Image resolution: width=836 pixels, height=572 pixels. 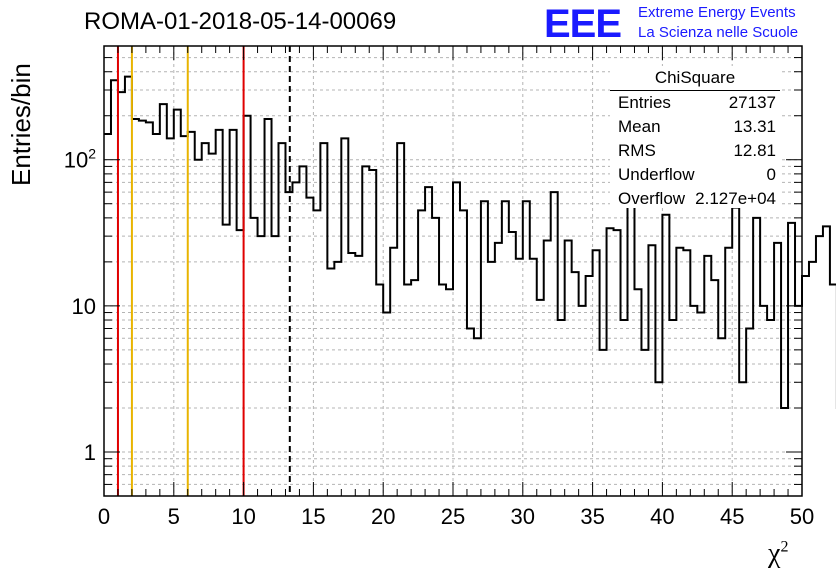 I want to click on stats-row-overflow: Overflow 2.127e+04, so click(x=697, y=201).